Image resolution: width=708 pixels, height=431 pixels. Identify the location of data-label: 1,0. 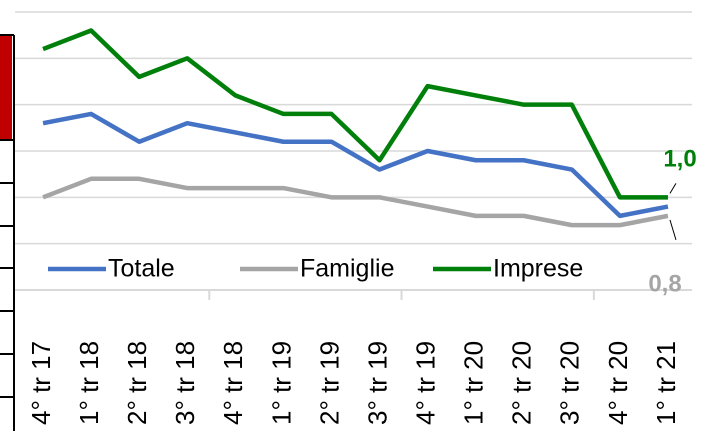
(679, 158).